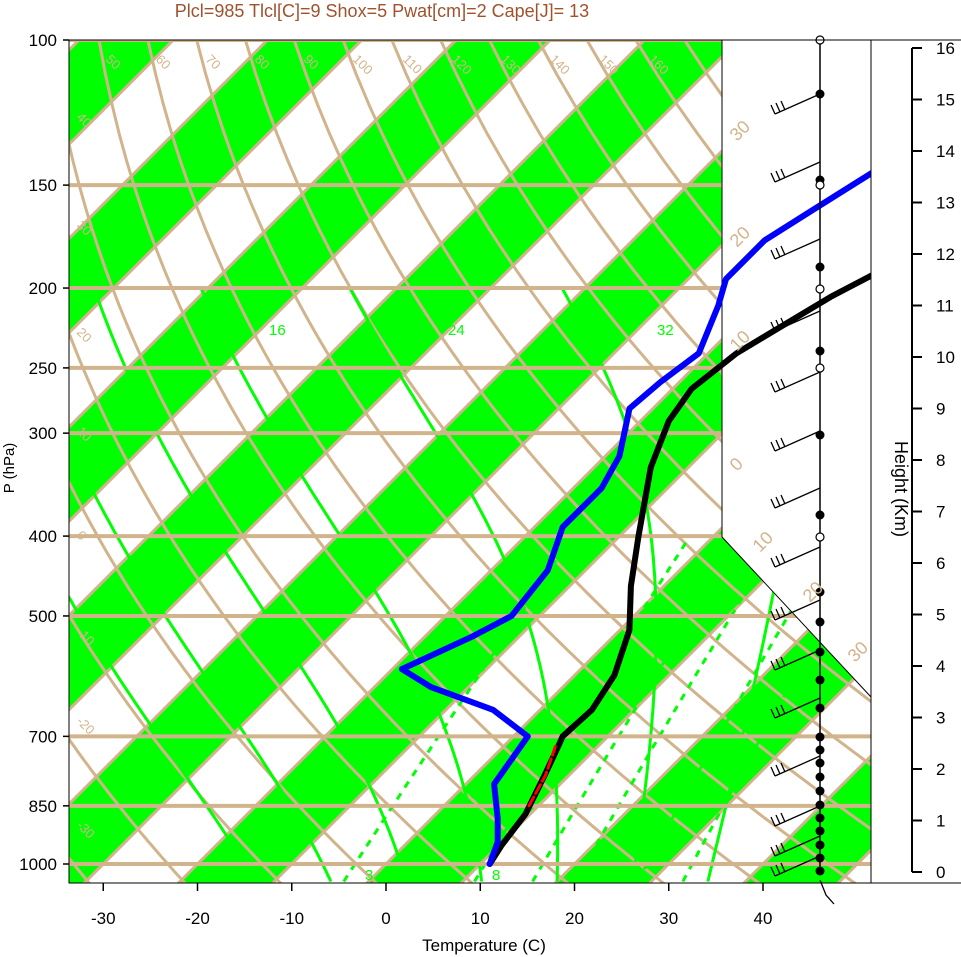  What do you see at coordinates (945, 203) in the screenshot?
I see `height-tick-label: 13` at bounding box center [945, 203].